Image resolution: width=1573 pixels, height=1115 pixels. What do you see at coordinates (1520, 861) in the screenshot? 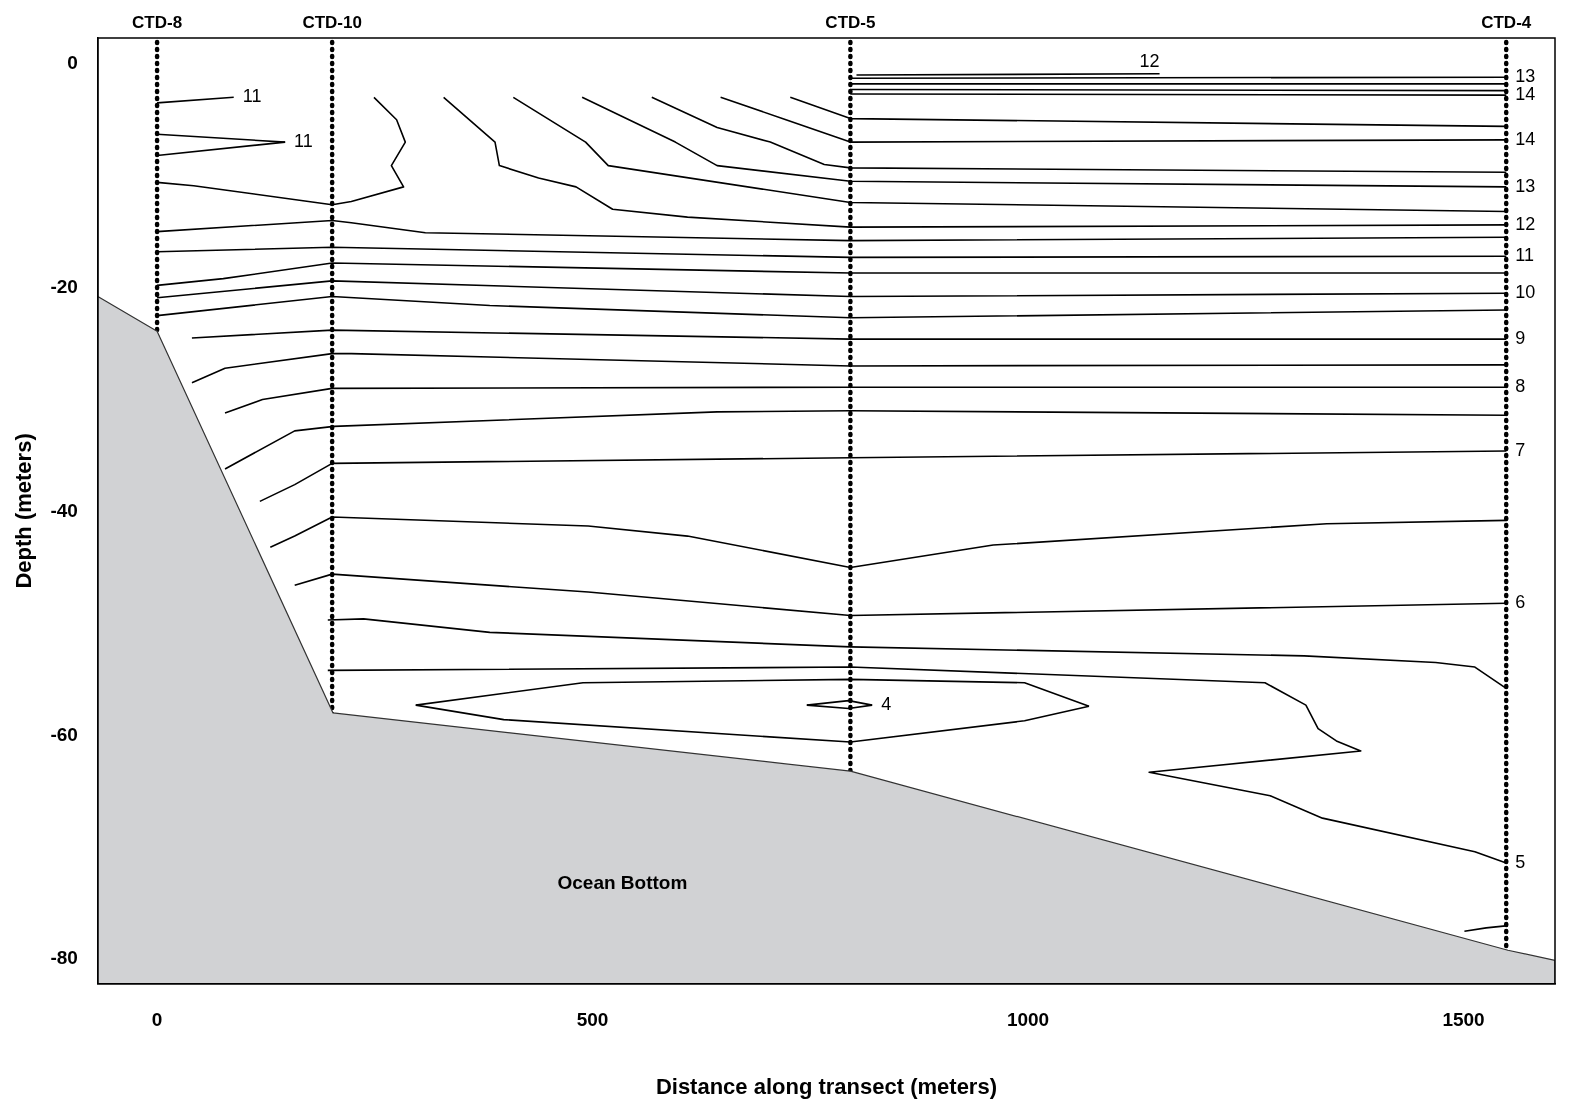
I see `series-label: 5` at bounding box center [1520, 861].